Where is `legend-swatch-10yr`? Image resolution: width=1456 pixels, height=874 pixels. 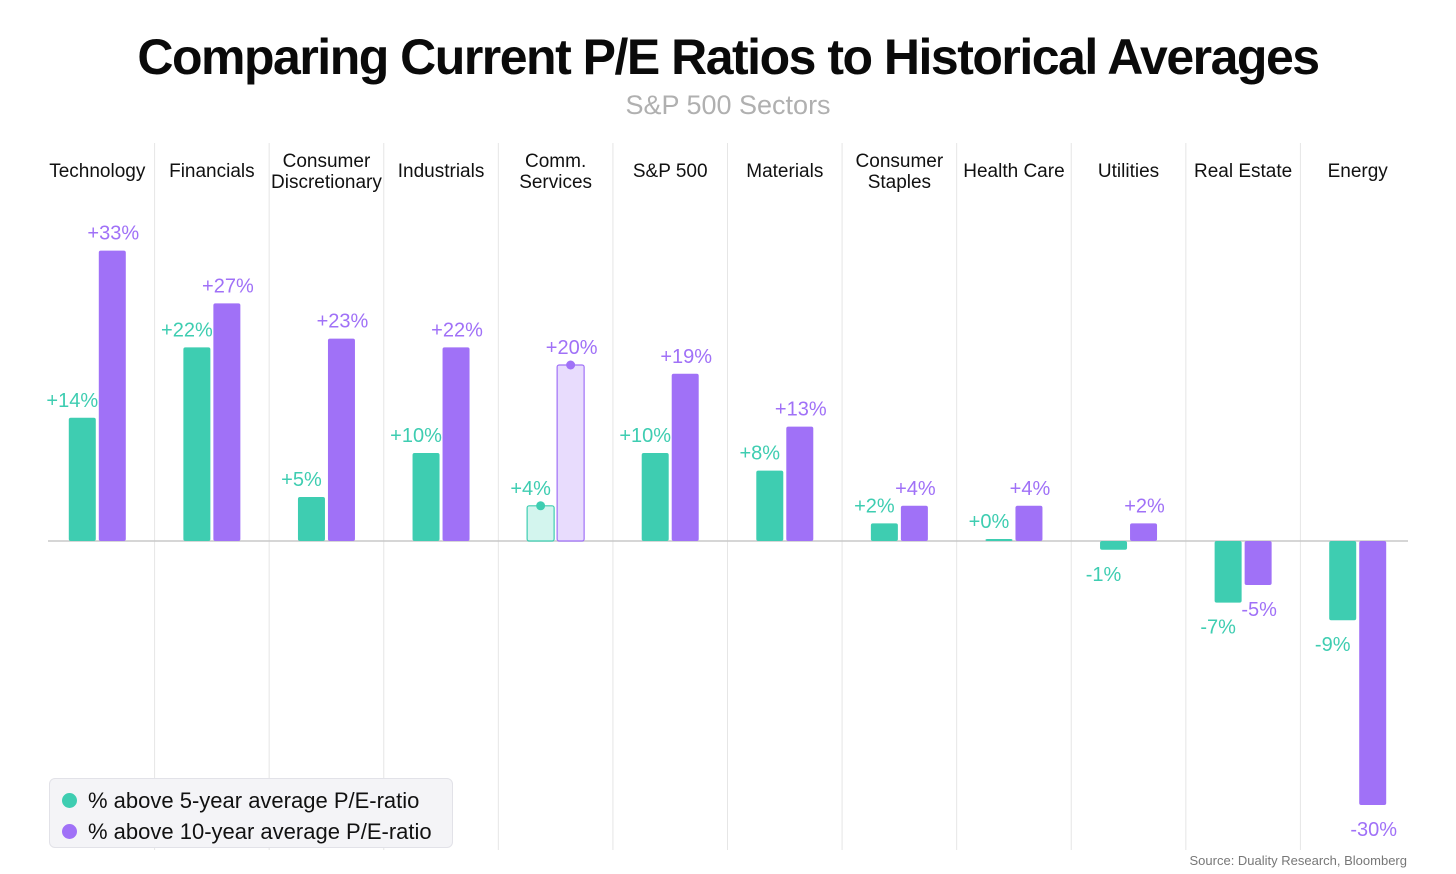
legend-swatch-10yr is located at coordinates (69, 831).